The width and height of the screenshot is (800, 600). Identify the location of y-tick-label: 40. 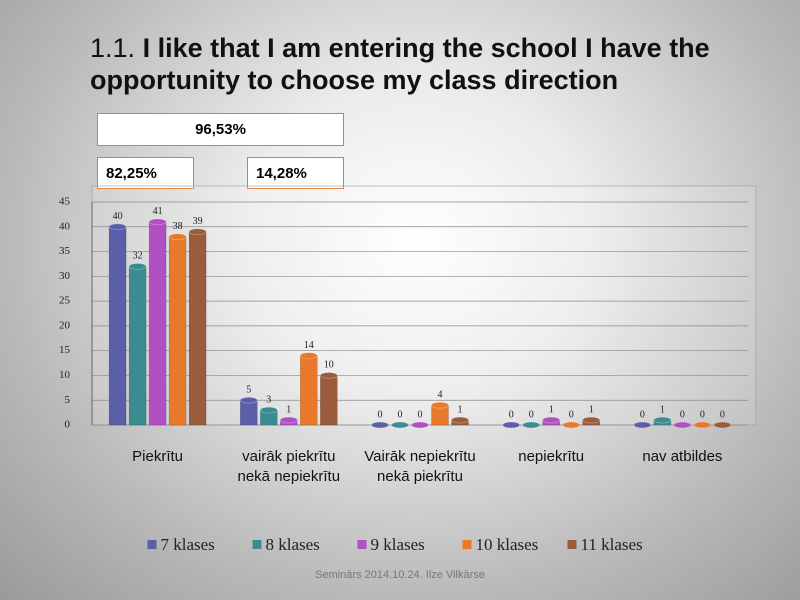
(65, 226).